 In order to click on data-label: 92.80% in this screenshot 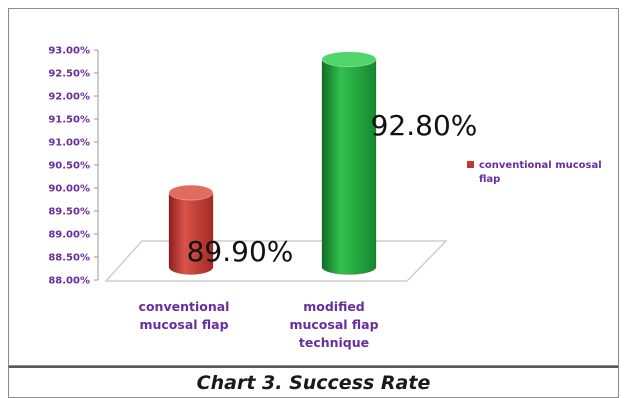, I will do `click(424, 125)`.